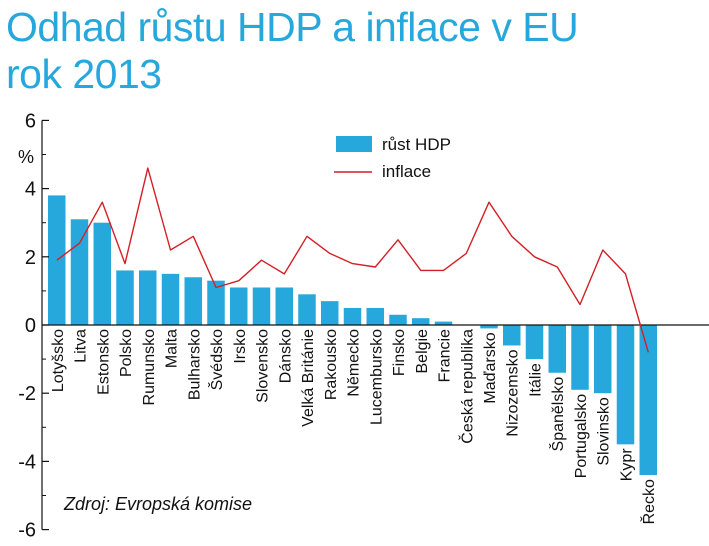 This screenshot has height=546, width=709. I want to click on category-label: Španělsko, so click(557, 414).